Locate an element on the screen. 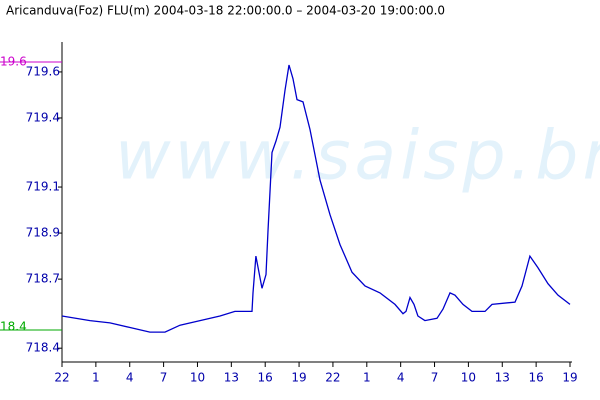 Image resolution: width=600 pixels, height=400 pixels. y-tick-label: 718.9 is located at coordinates (43, 233).